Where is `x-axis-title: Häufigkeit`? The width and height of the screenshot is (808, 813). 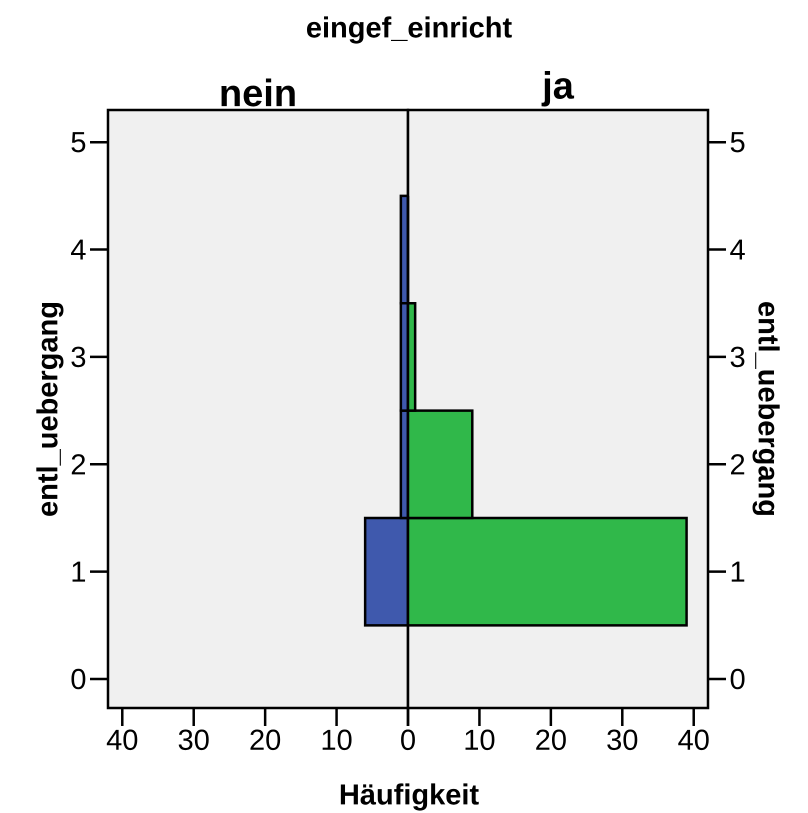 x-axis-title: Häufigkeit is located at coordinates (409, 797).